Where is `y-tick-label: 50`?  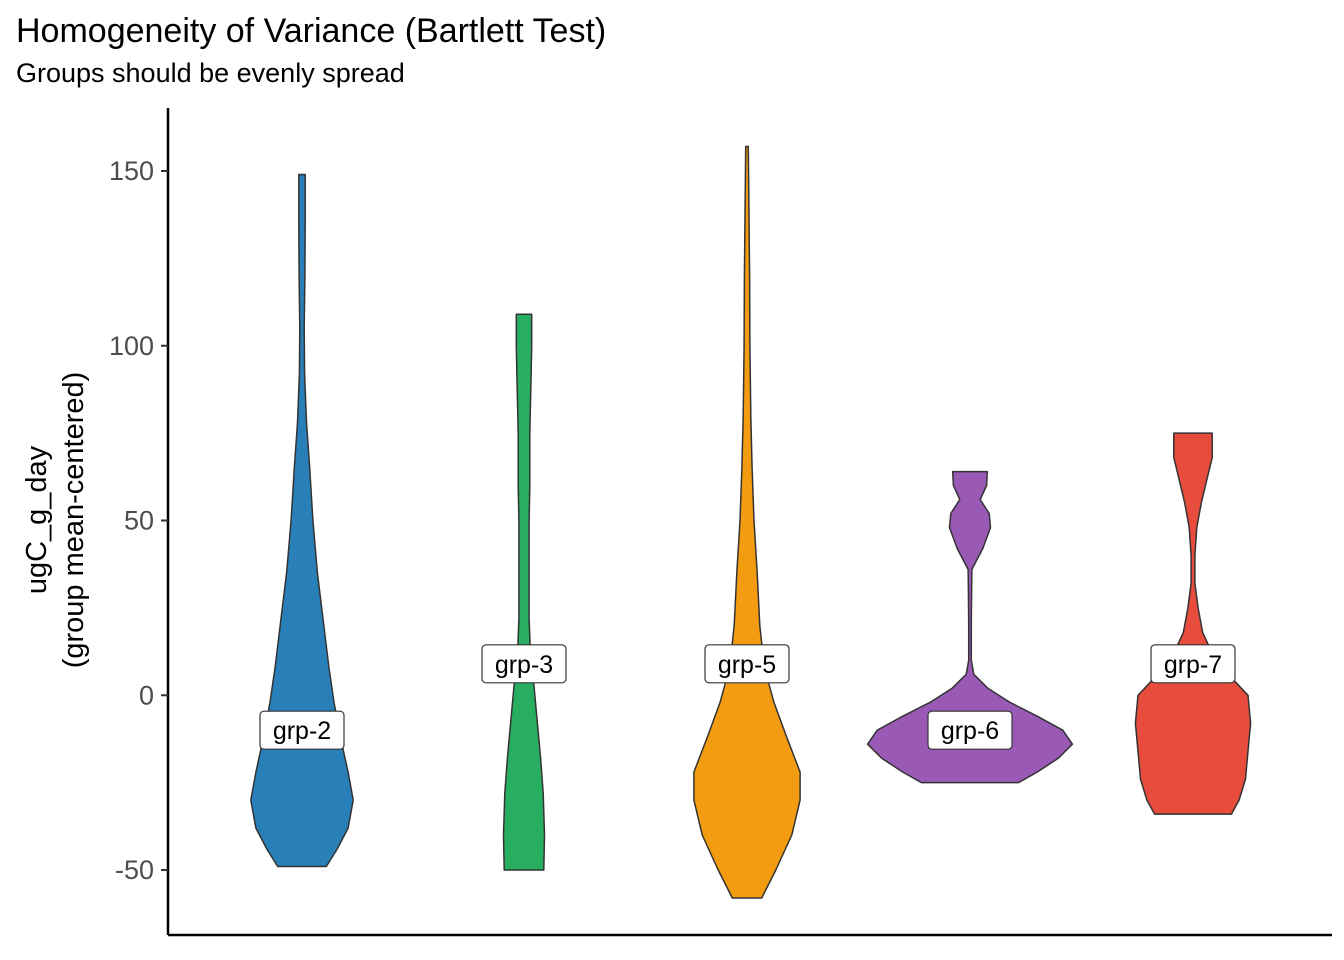
y-tick-label: 50 is located at coordinates (139, 521).